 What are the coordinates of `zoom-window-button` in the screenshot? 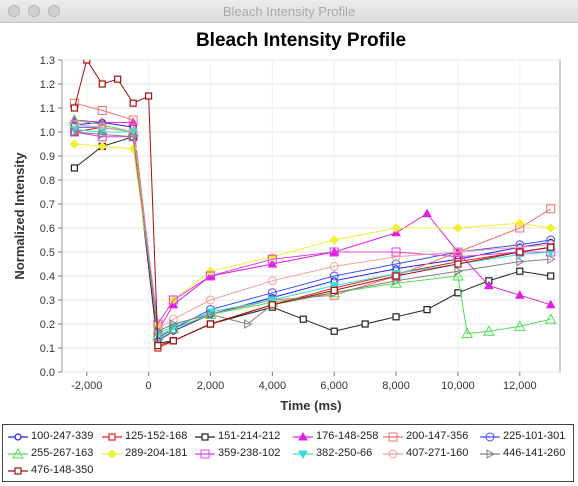 It's located at (54, 11).